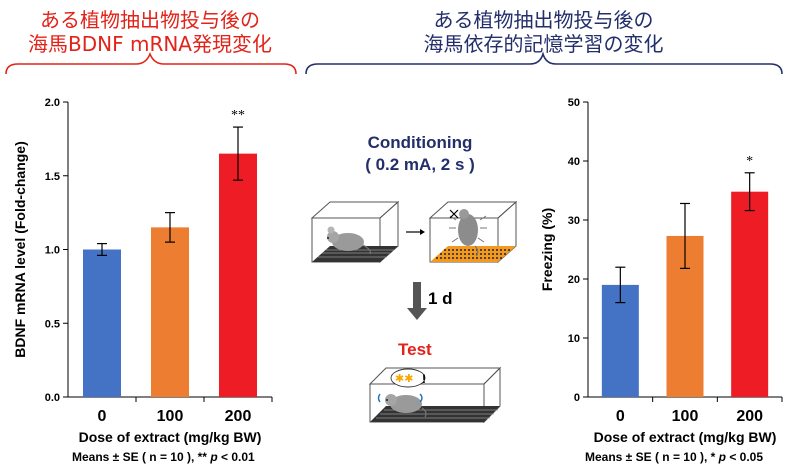  Describe the element at coordinates (674, 457) in the screenshot. I see `right-footnote: Means ± SE ( n = 10 ), * p < 0.05` at that location.